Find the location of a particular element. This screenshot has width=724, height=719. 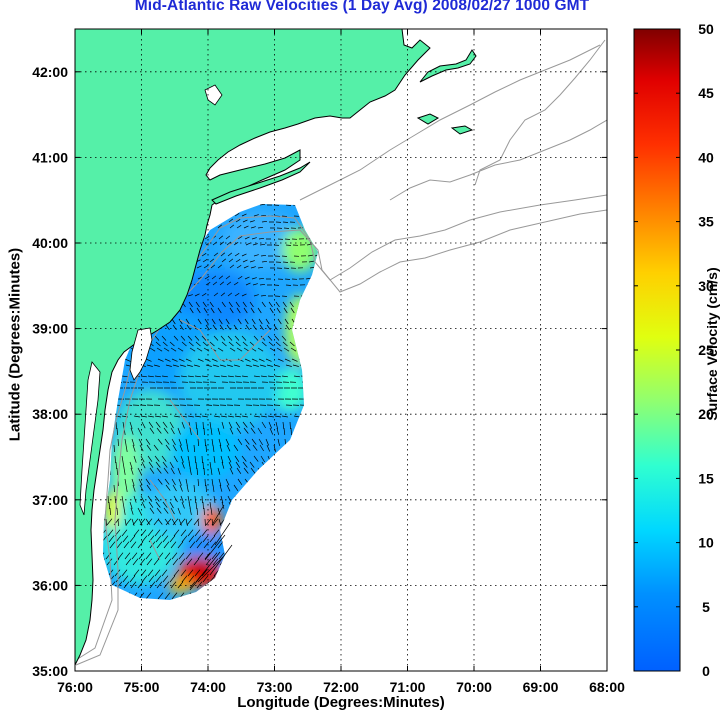

colorbar-tick-label: 20 is located at coordinates (706, 414).